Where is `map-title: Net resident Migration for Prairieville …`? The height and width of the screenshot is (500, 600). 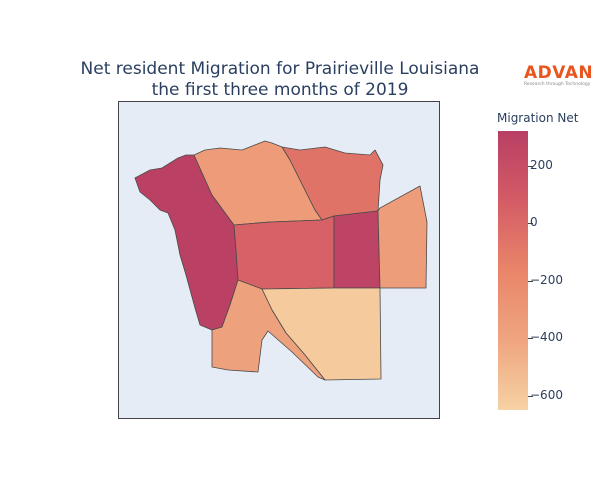 map-title: Net resident Migration for Prairieville … is located at coordinates (280, 80).